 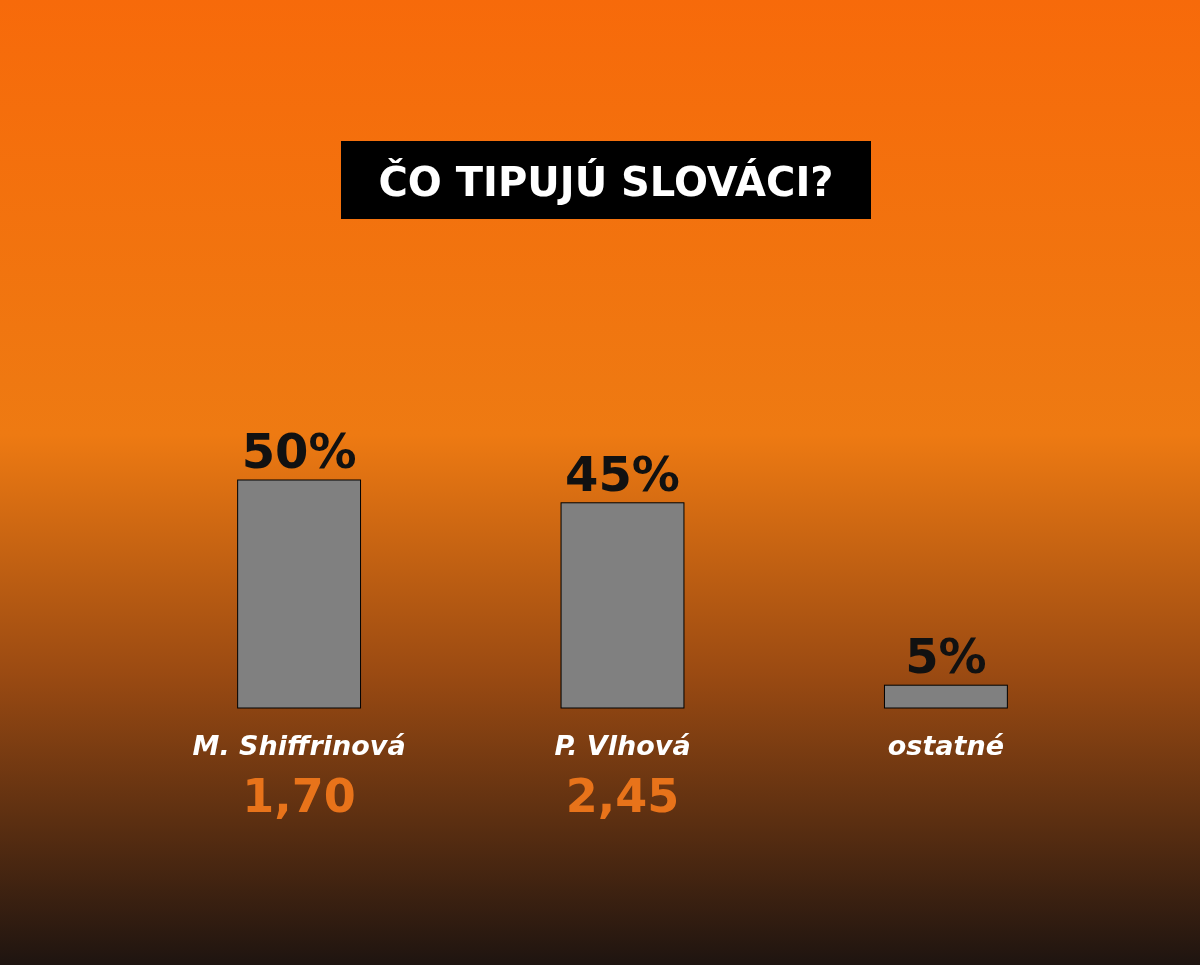 What do you see at coordinates (622, 796) in the screenshot?
I see `text: 2,45` at bounding box center [622, 796].